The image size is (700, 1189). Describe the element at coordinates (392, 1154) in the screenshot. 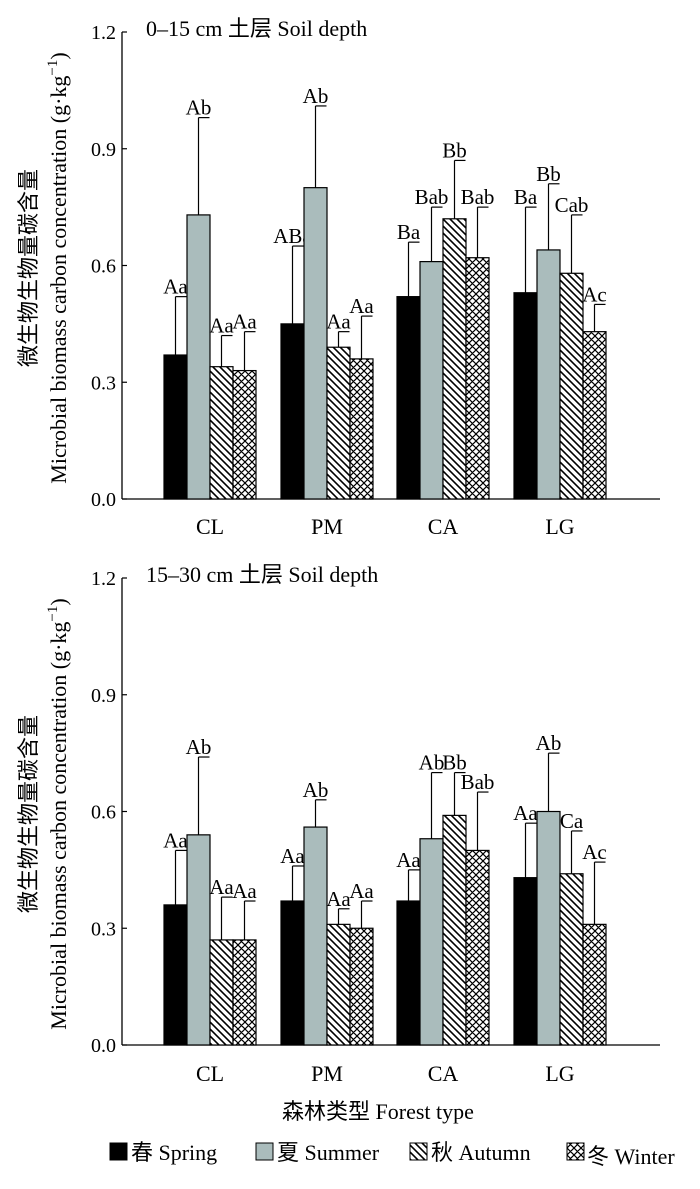

I see `legend: 春 Spring 夏 Summer 秋 Autumn 冬 Winter` at that location.